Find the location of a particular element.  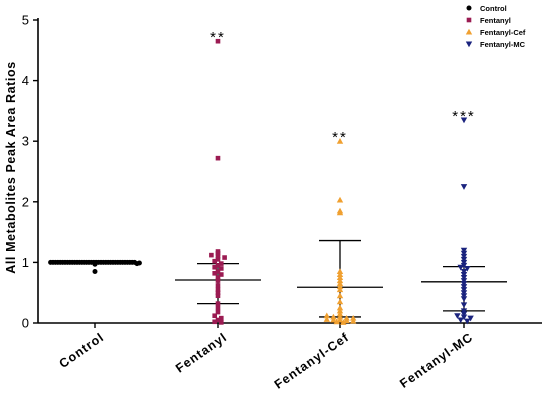

y-axis-title: All Metabolites Peak Area Ratios is located at coordinates (11, 167).